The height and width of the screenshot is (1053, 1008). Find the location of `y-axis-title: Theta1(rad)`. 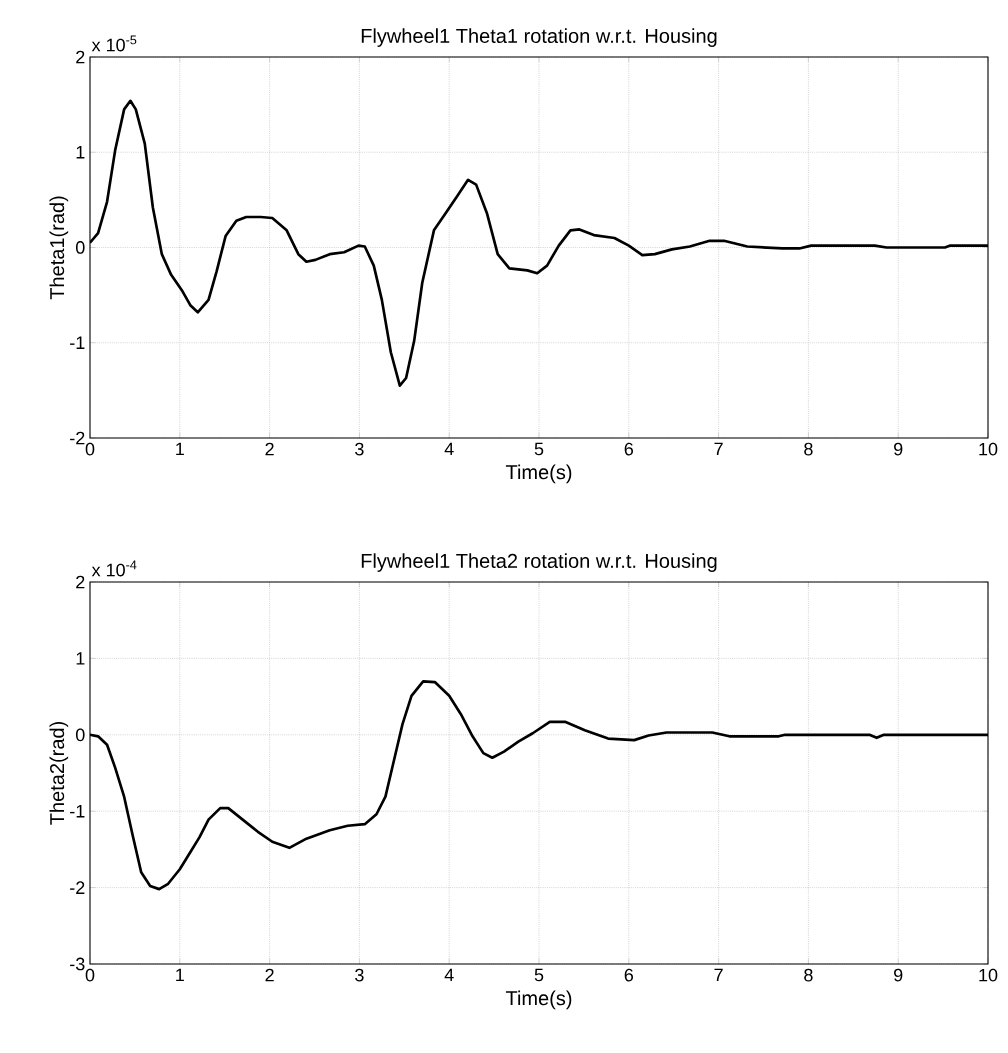

y-axis-title: Theta1(rad) is located at coordinates (59, 248).